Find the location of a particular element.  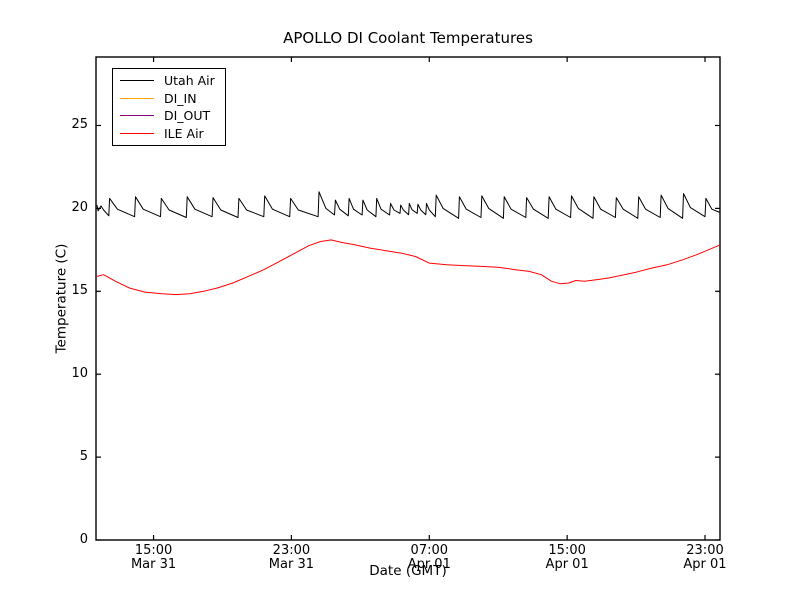

y-tick-label: 25 is located at coordinates (79, 125).